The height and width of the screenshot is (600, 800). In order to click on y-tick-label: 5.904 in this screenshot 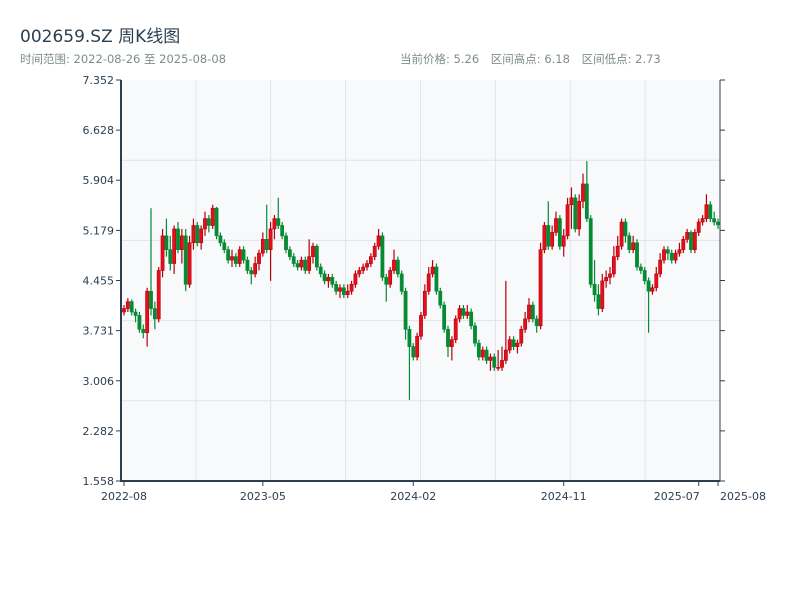, I will do `click(99, 180)`.